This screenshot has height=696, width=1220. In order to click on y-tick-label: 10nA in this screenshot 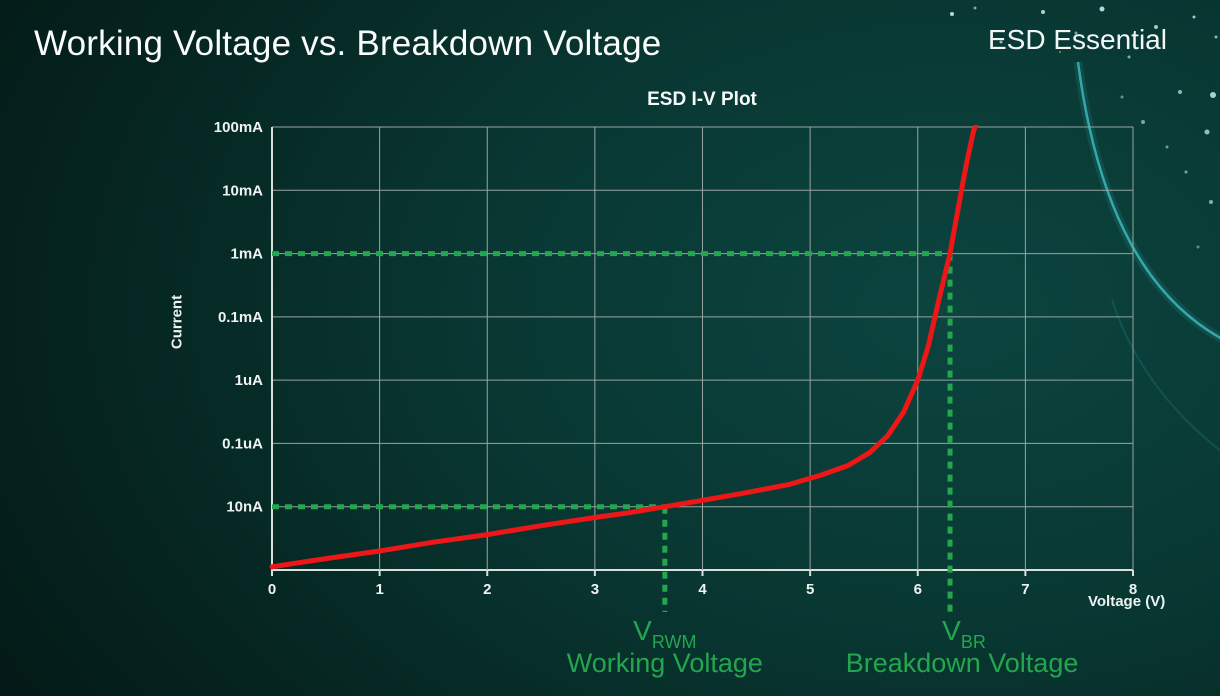, I will do `click(244, 507)`.